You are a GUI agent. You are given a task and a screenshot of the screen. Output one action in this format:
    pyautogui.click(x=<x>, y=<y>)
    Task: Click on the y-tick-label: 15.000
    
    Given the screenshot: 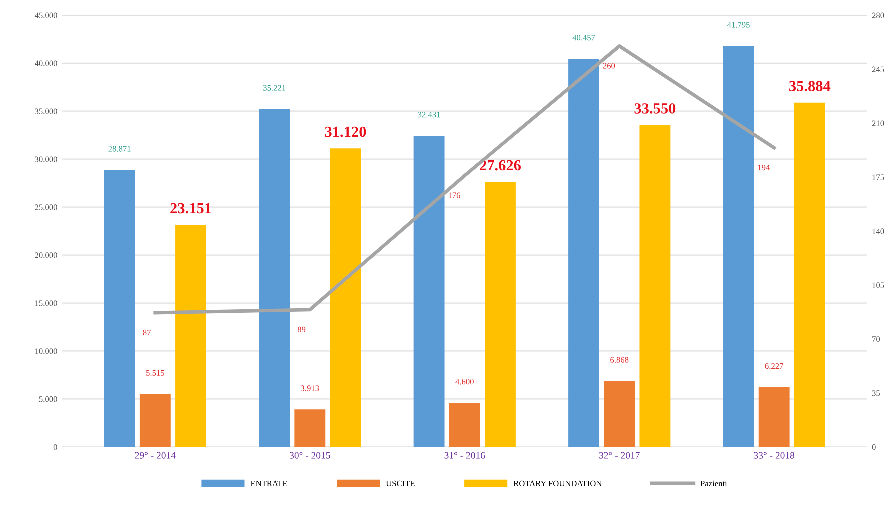 What is the action you would take?
    pyautogui.click(x=47, y=303)
    